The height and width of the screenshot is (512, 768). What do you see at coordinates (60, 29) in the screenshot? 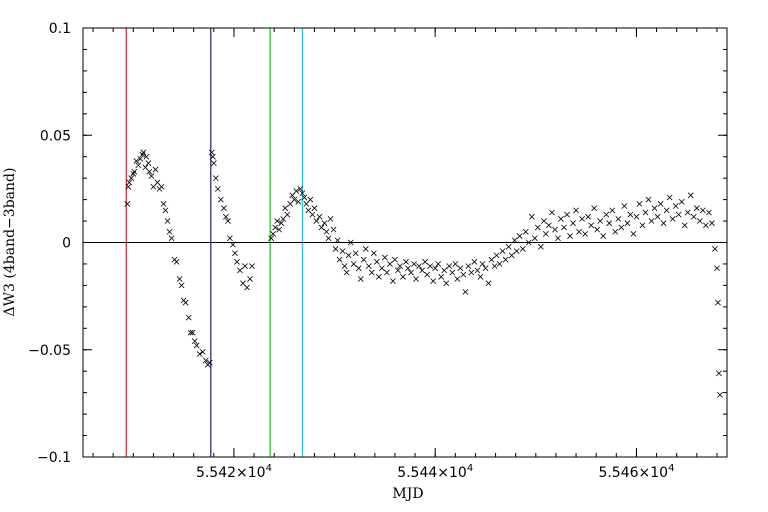
I see `y-tick-label: 0.1` at bounding box center [60, 29].